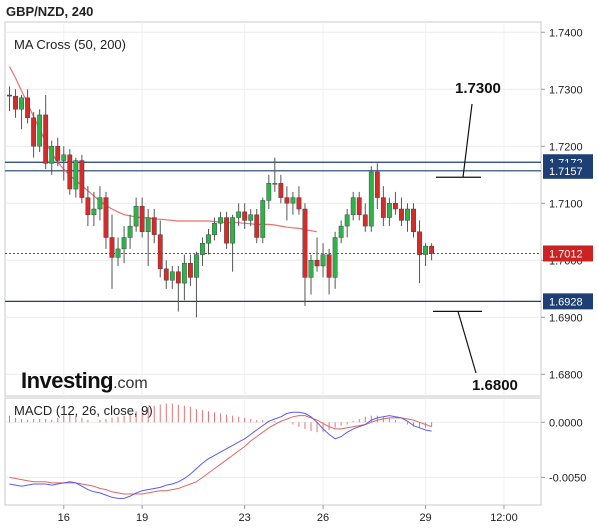  Describe the element at coordinates (495, 385) in the screenshot. I see `annotation-support-label: 1.6800` at that location.